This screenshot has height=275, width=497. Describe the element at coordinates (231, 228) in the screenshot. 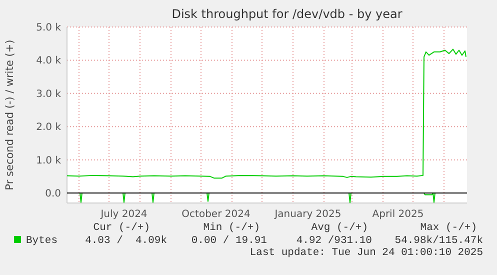

I see `text: Min (-/+)` at that location.